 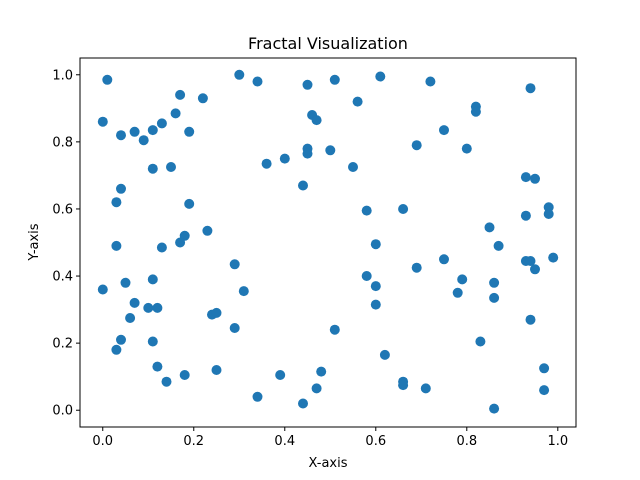 What do you see at coordinates (62, 209) in the screenshot?
I see `y-tick-label: 0.6` at bounding box center [62, 209].